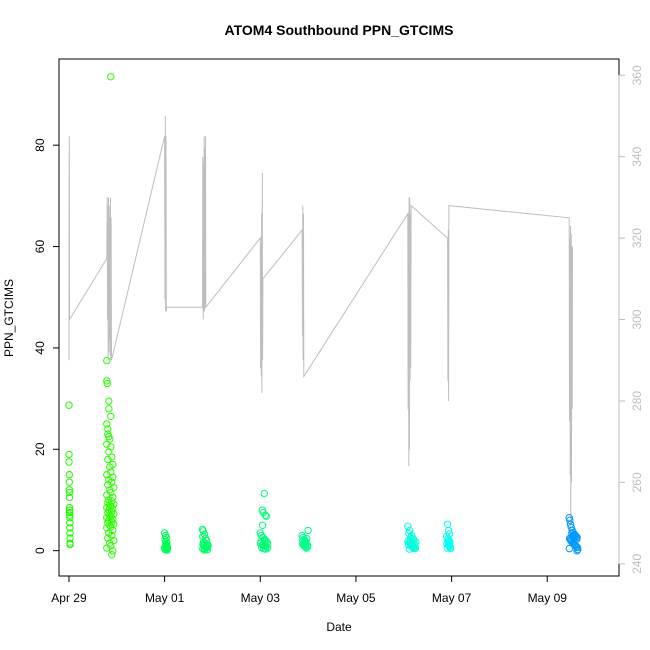 This screenshot has width=650, height=650. What do you see at coordinates (40, 348) in the screenshot?
I see `y-tick-label: 40` at bounding box center [40, 348].